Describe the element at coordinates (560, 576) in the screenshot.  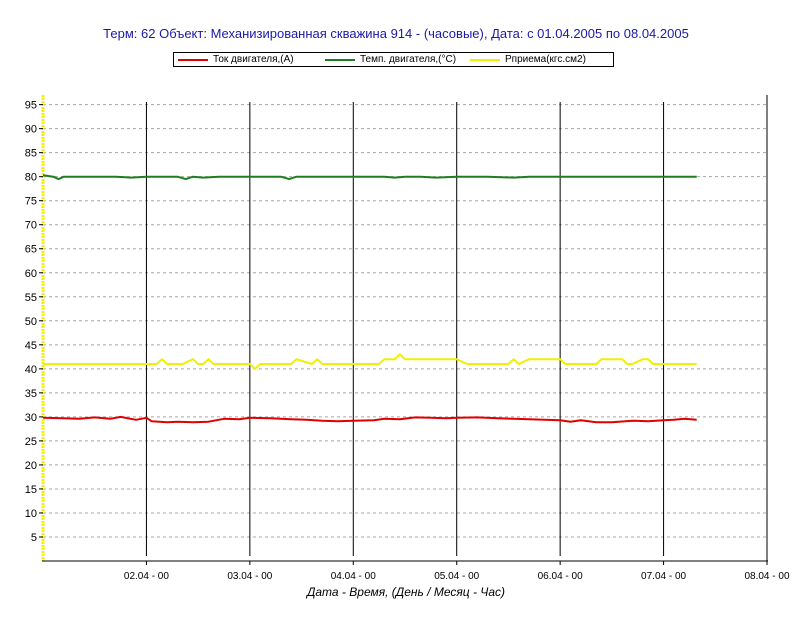
I see `x-tick-label-6: 06.04 - 00` at that location.